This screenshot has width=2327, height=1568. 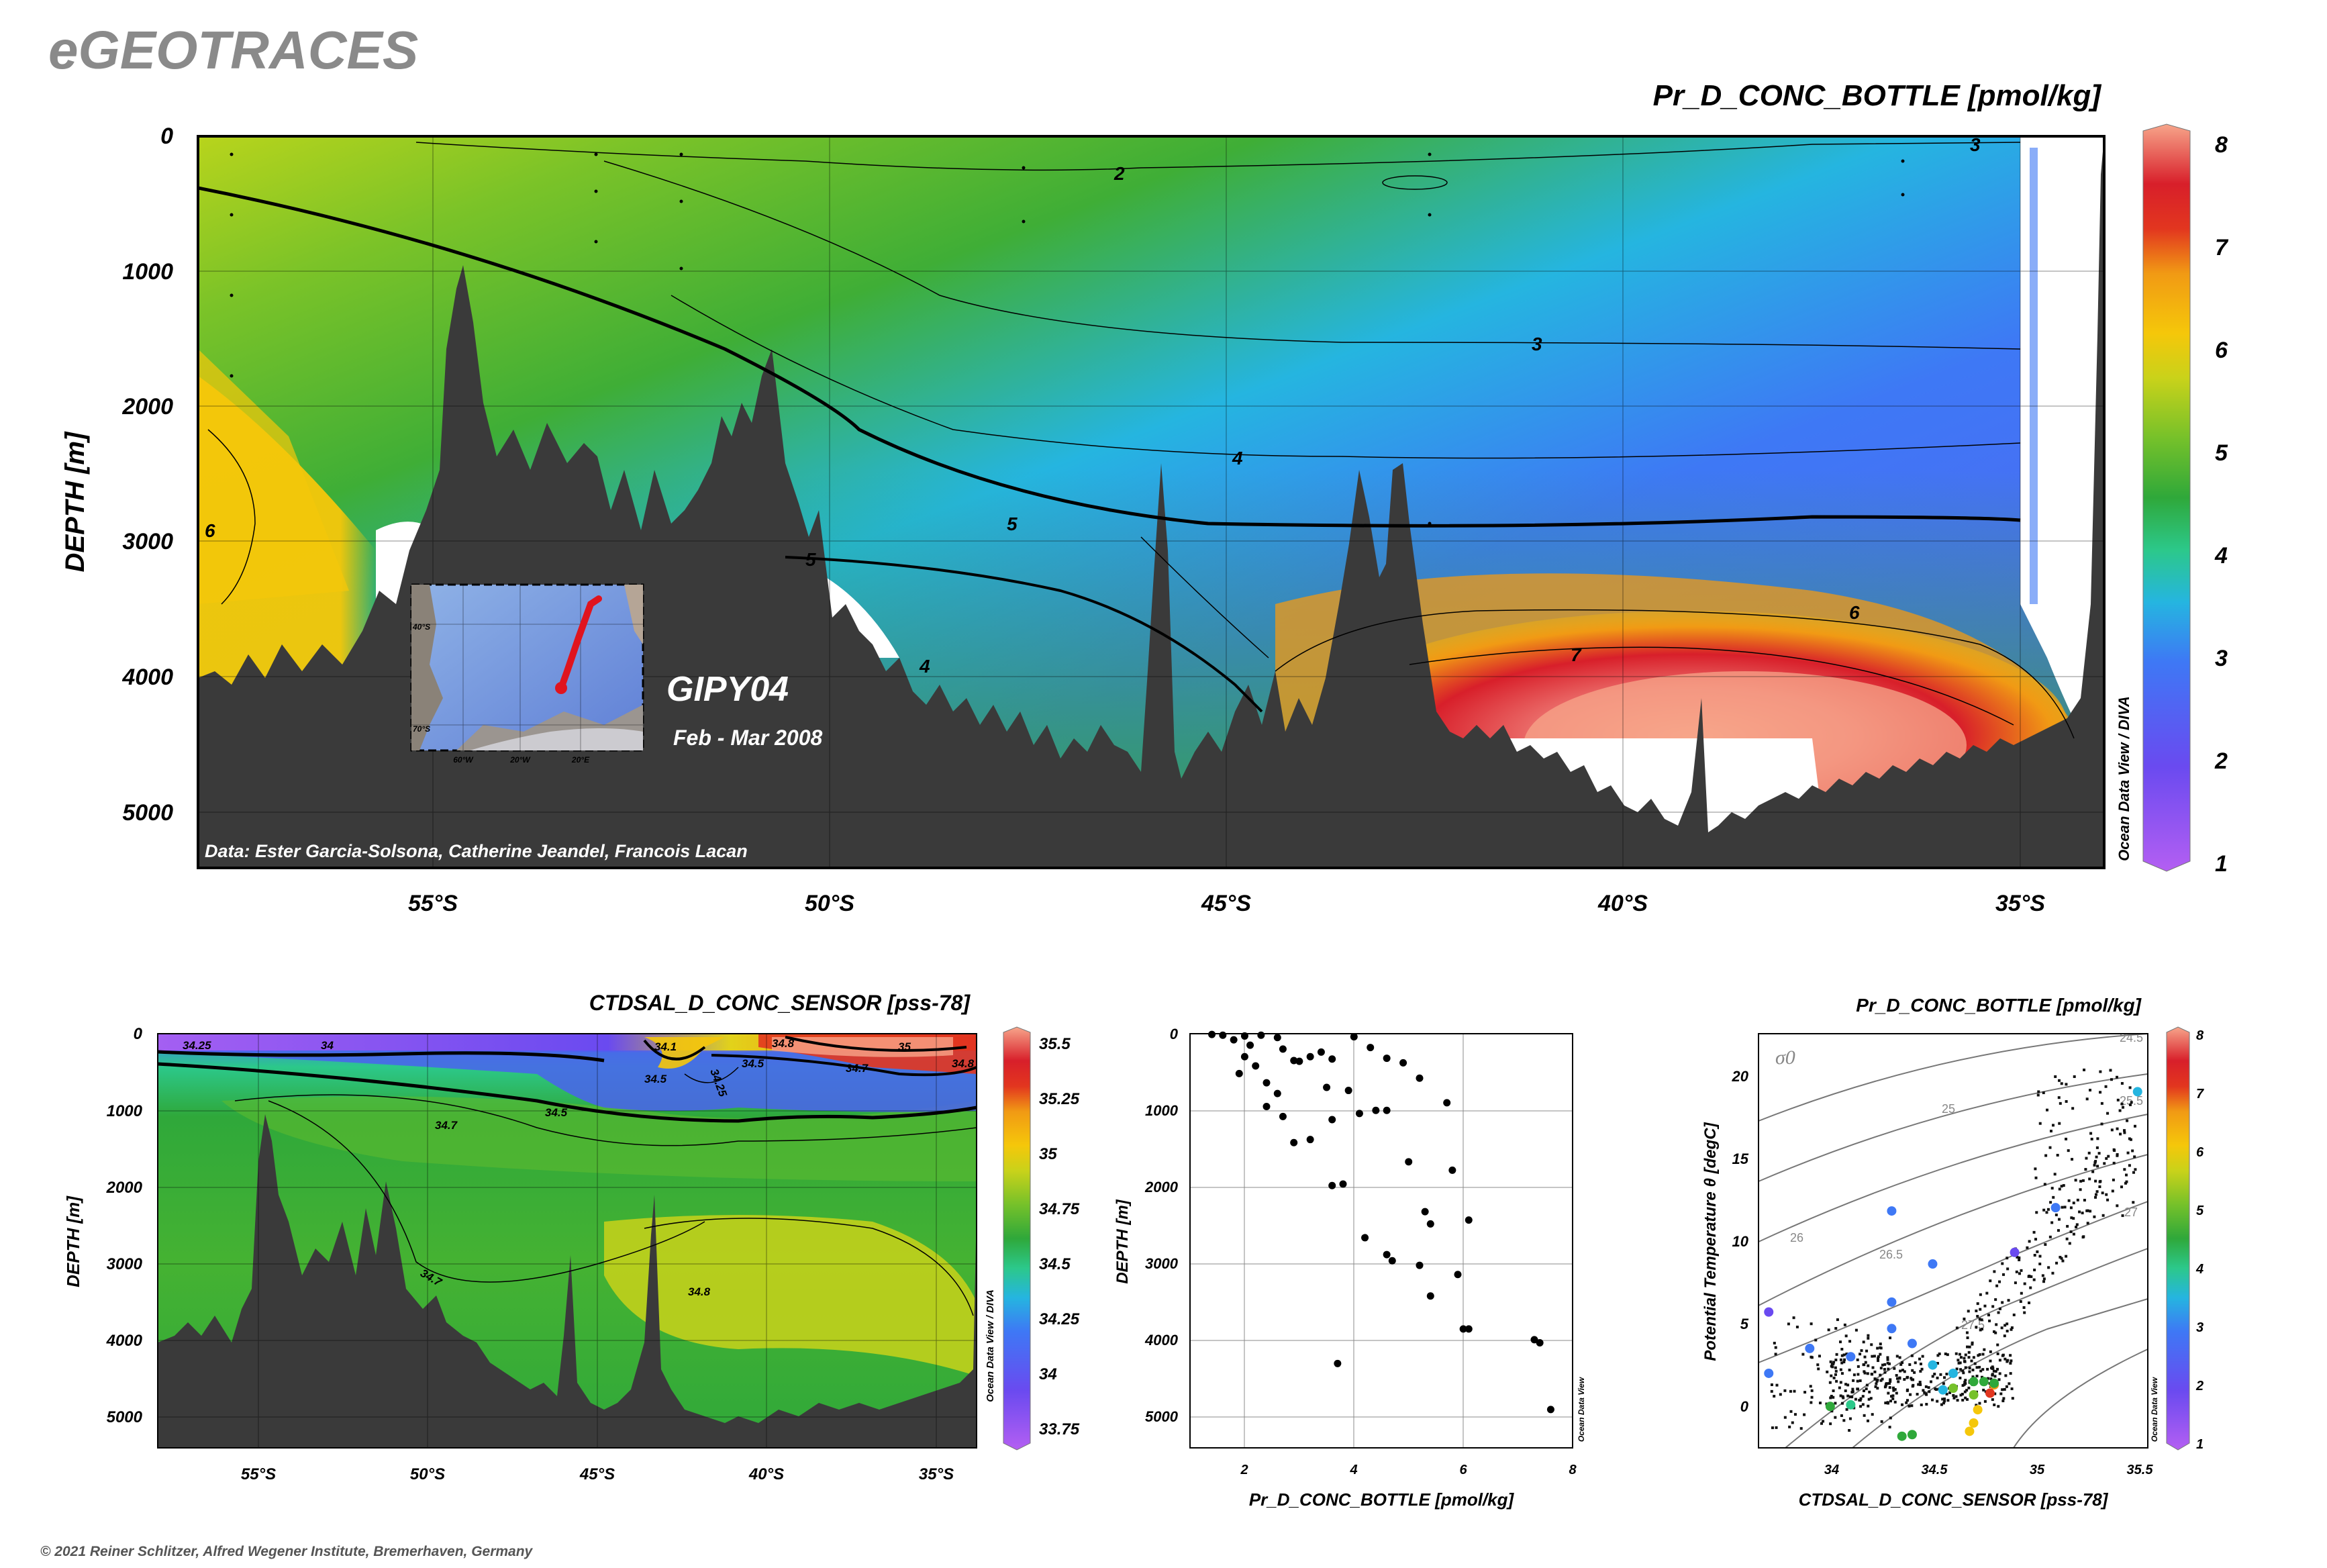 What do you see at coordinates (2124, 779) in the screenshot?
I see `top-watermark: Ocean Data View / DIVA` at bounding box center [2124, 779].